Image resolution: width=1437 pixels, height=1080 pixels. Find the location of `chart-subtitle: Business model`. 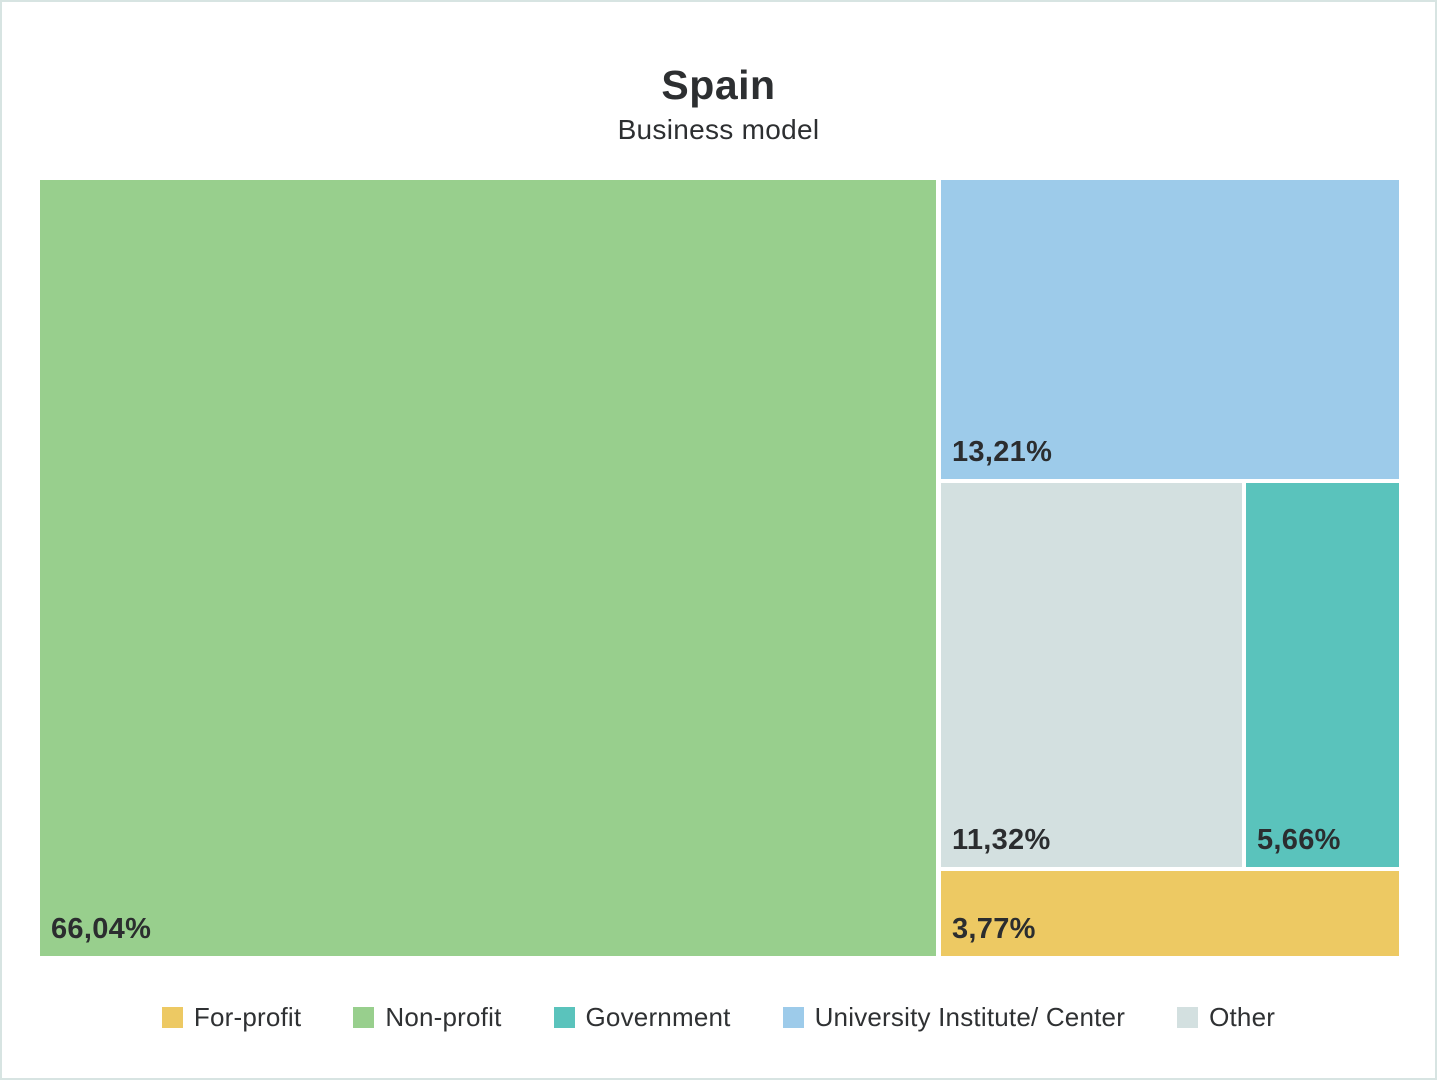

chart-subtitle: Business model is located at coordinates (718, 129).